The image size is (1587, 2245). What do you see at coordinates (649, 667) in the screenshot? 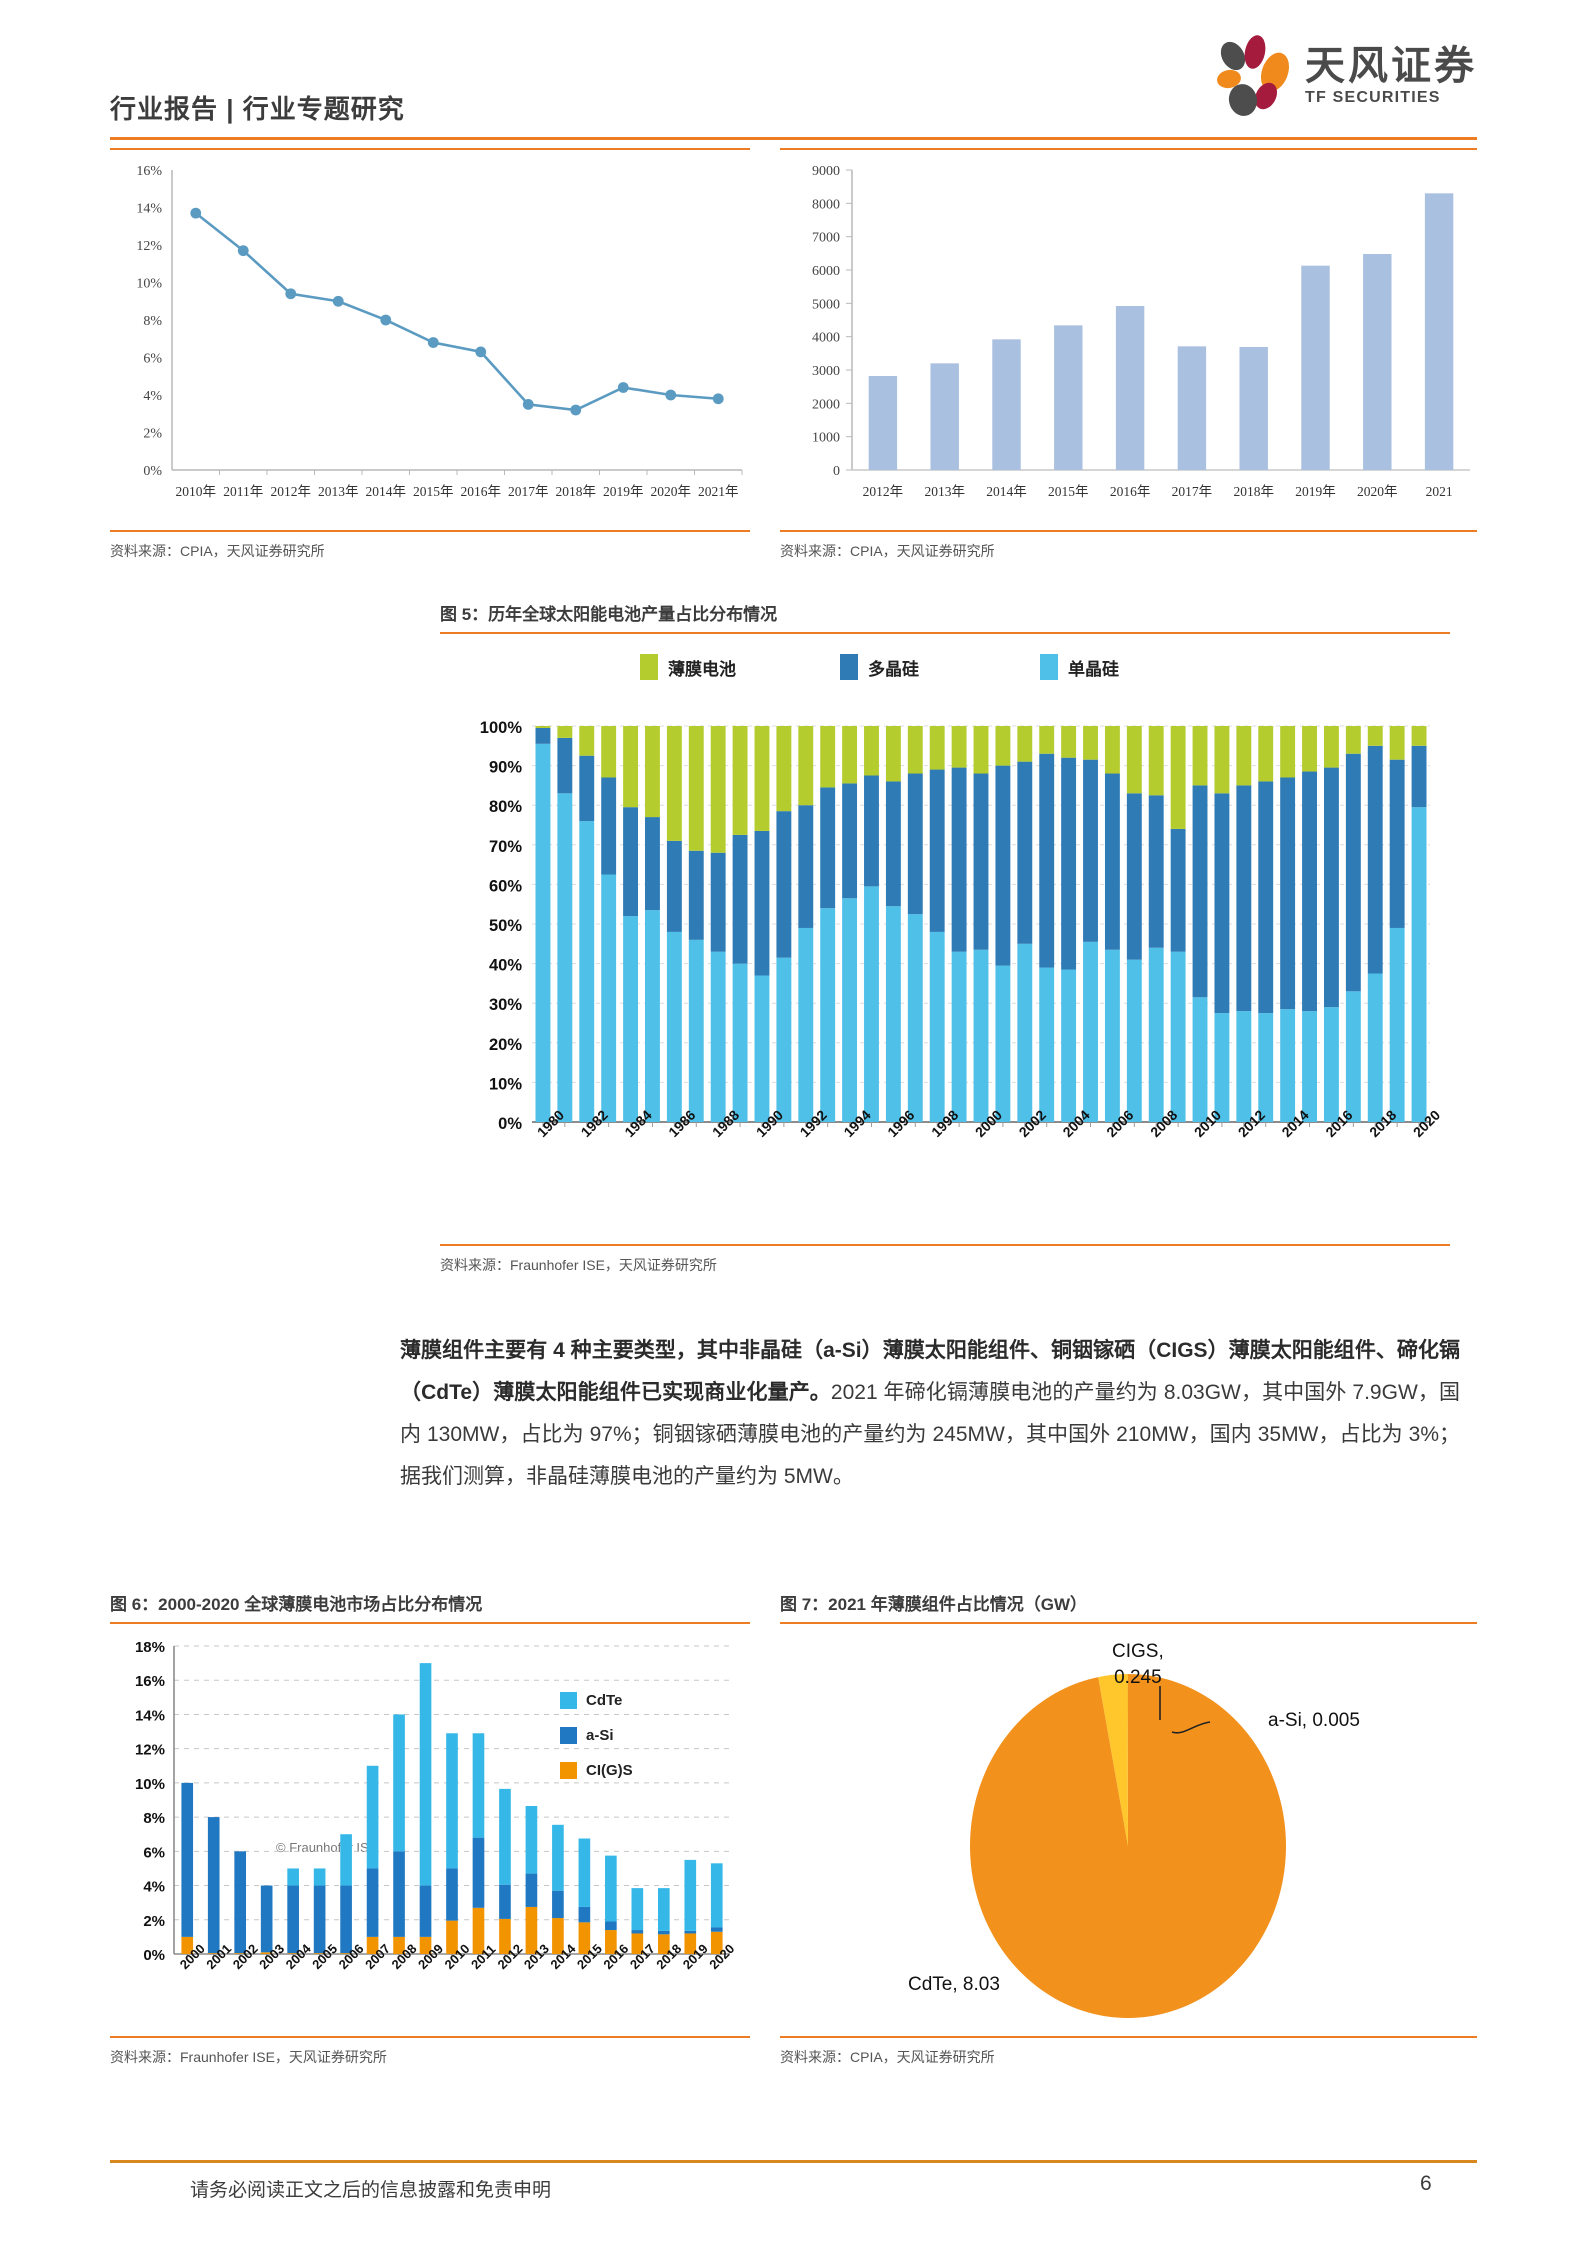
I see `legend-swatch-thin-film` at bounding box center [649, 667].